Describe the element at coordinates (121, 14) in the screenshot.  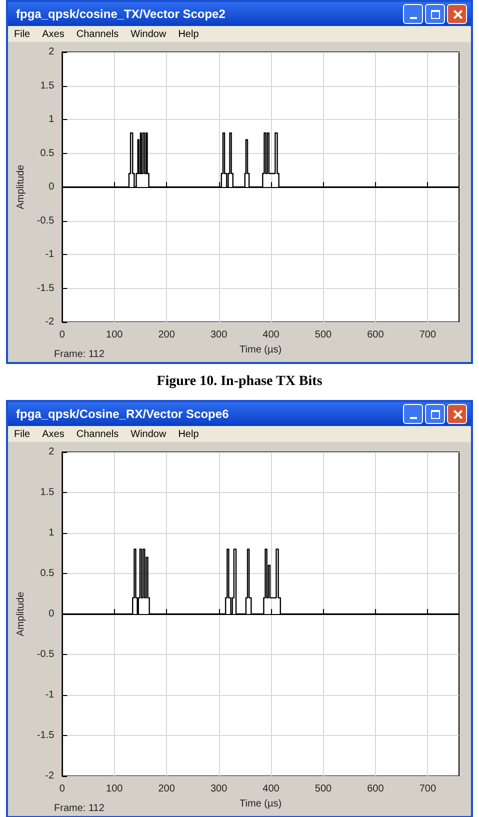
I see `chart-title: fpga_qpsk/cosine_TX/Vector Scope2` at that location.